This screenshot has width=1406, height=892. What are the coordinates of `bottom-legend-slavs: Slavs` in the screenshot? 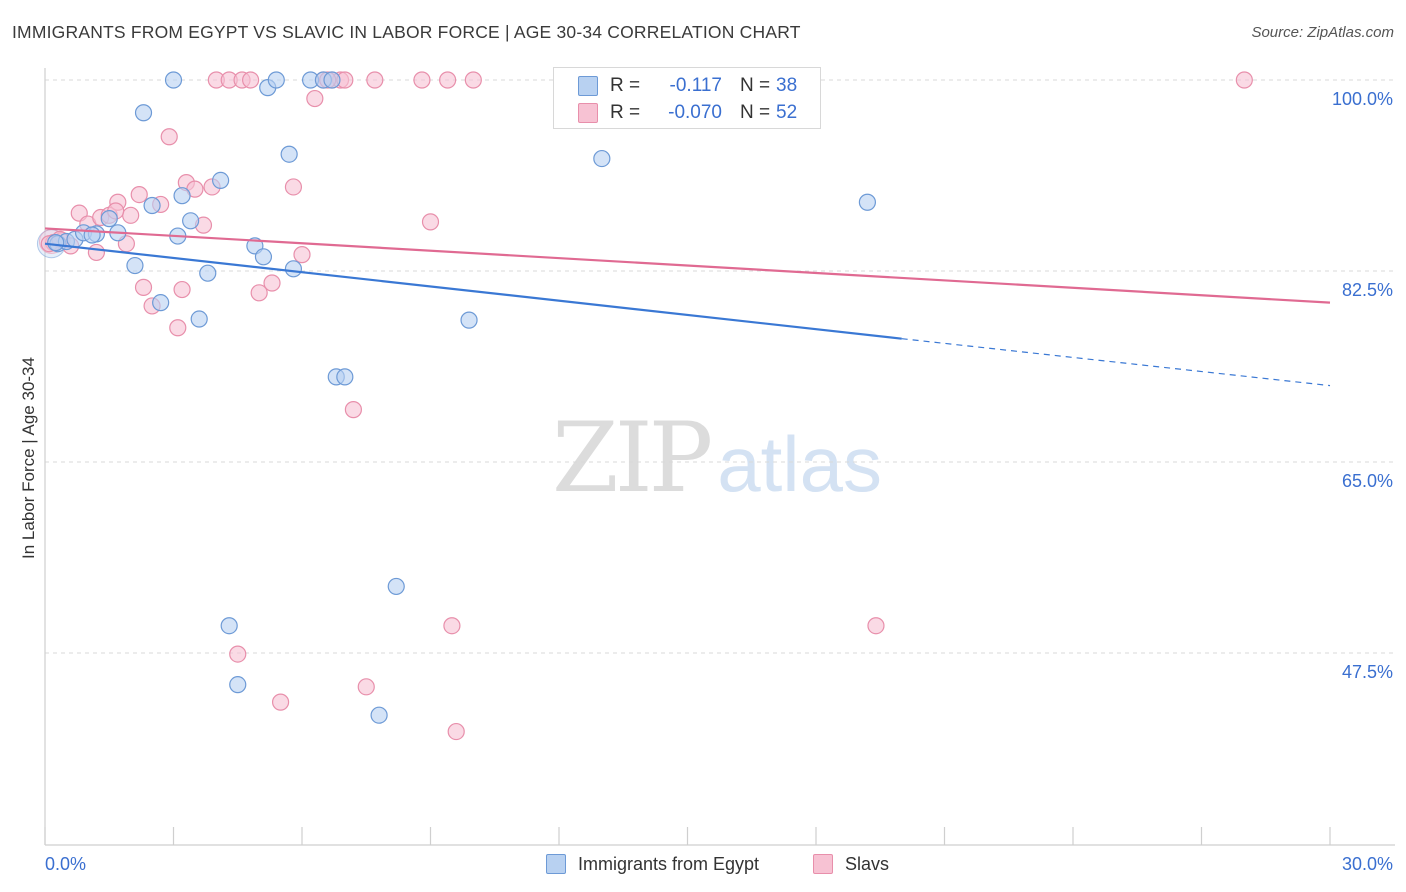 It's located at (851, 864).